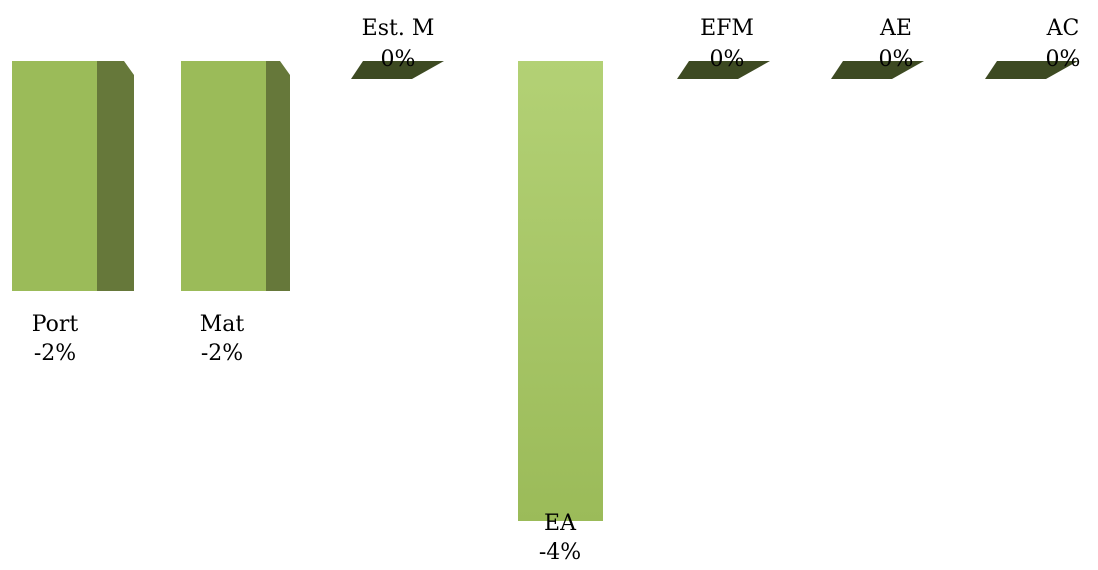 This screenshot has width=1098, height=570. Describe the element at coordinates (222, 353) in the screenshot. I see `value-label-mat: -2%` at that location.